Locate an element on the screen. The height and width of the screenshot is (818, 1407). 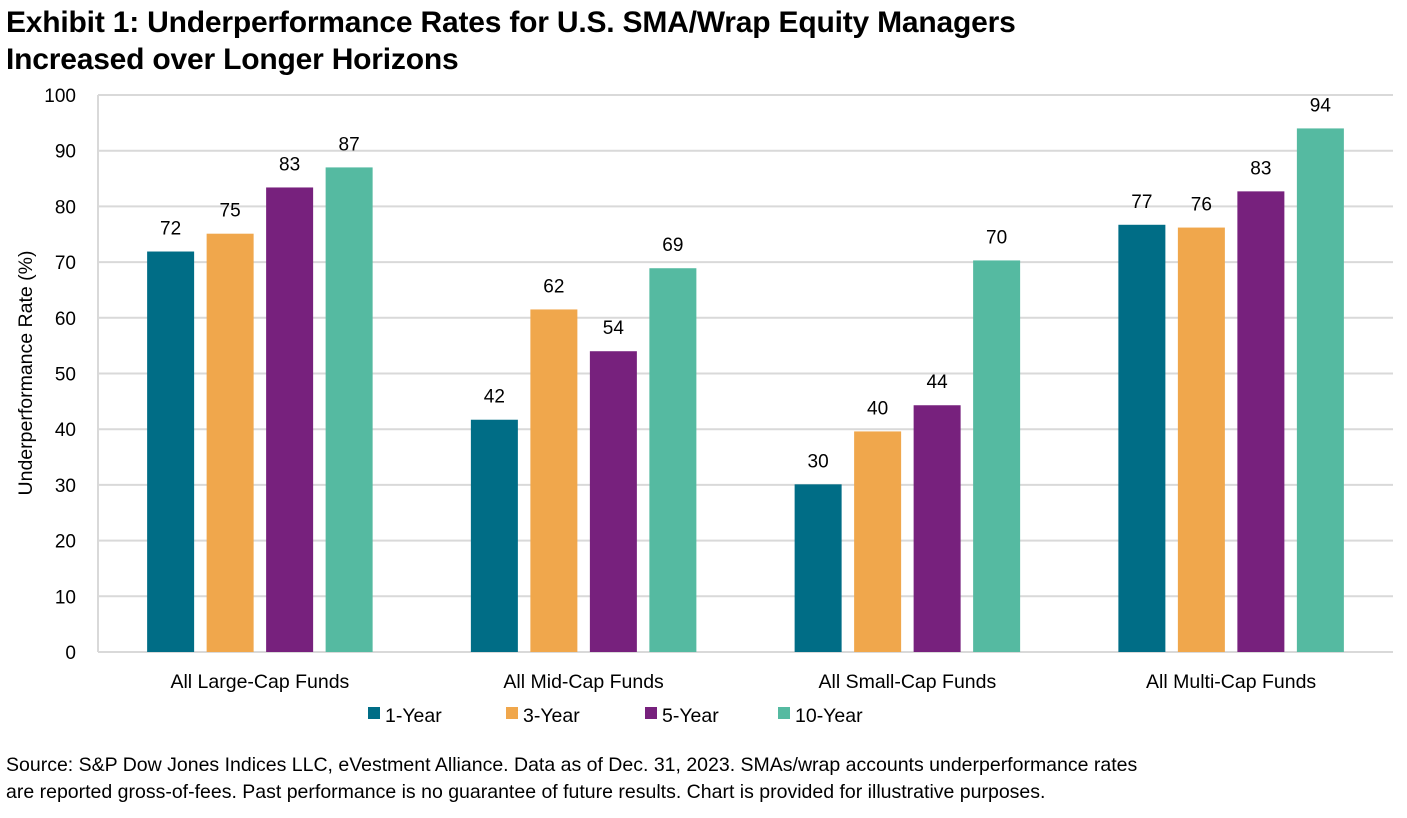
y-axis-ticks: 0 10 20 30 40 50 60 70 80 90 100 is located at coordinates (60, 375).